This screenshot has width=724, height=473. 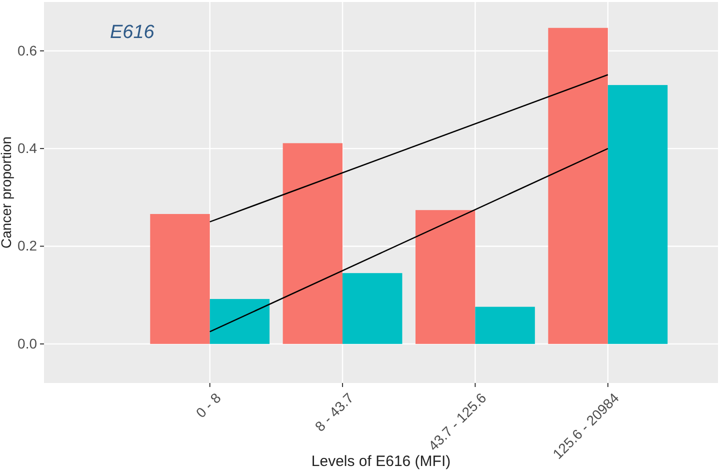 What do you see at coordinates (132, 32) in the screenshot?
I see `text: E616` at bounding box center [132, 32].